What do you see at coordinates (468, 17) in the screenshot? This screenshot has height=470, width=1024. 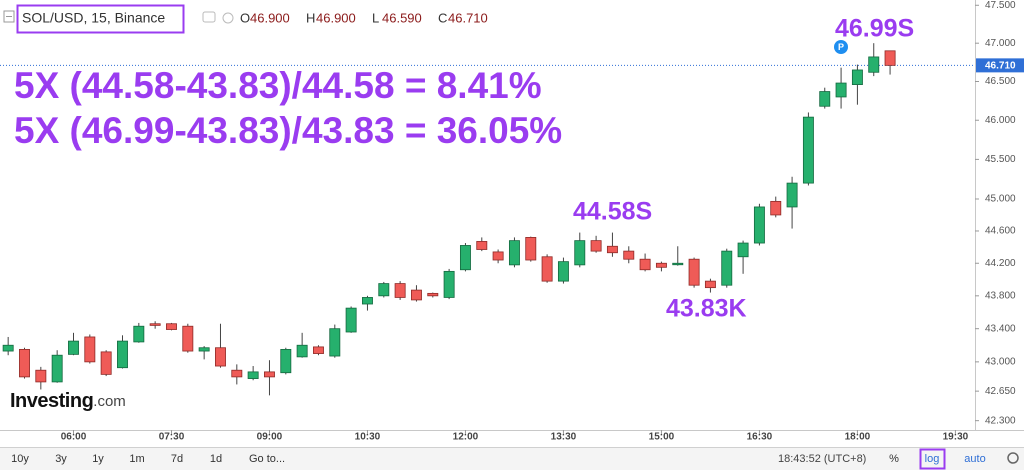 I see `ohlc-value: 46.710` at bounding box center [468, 17].